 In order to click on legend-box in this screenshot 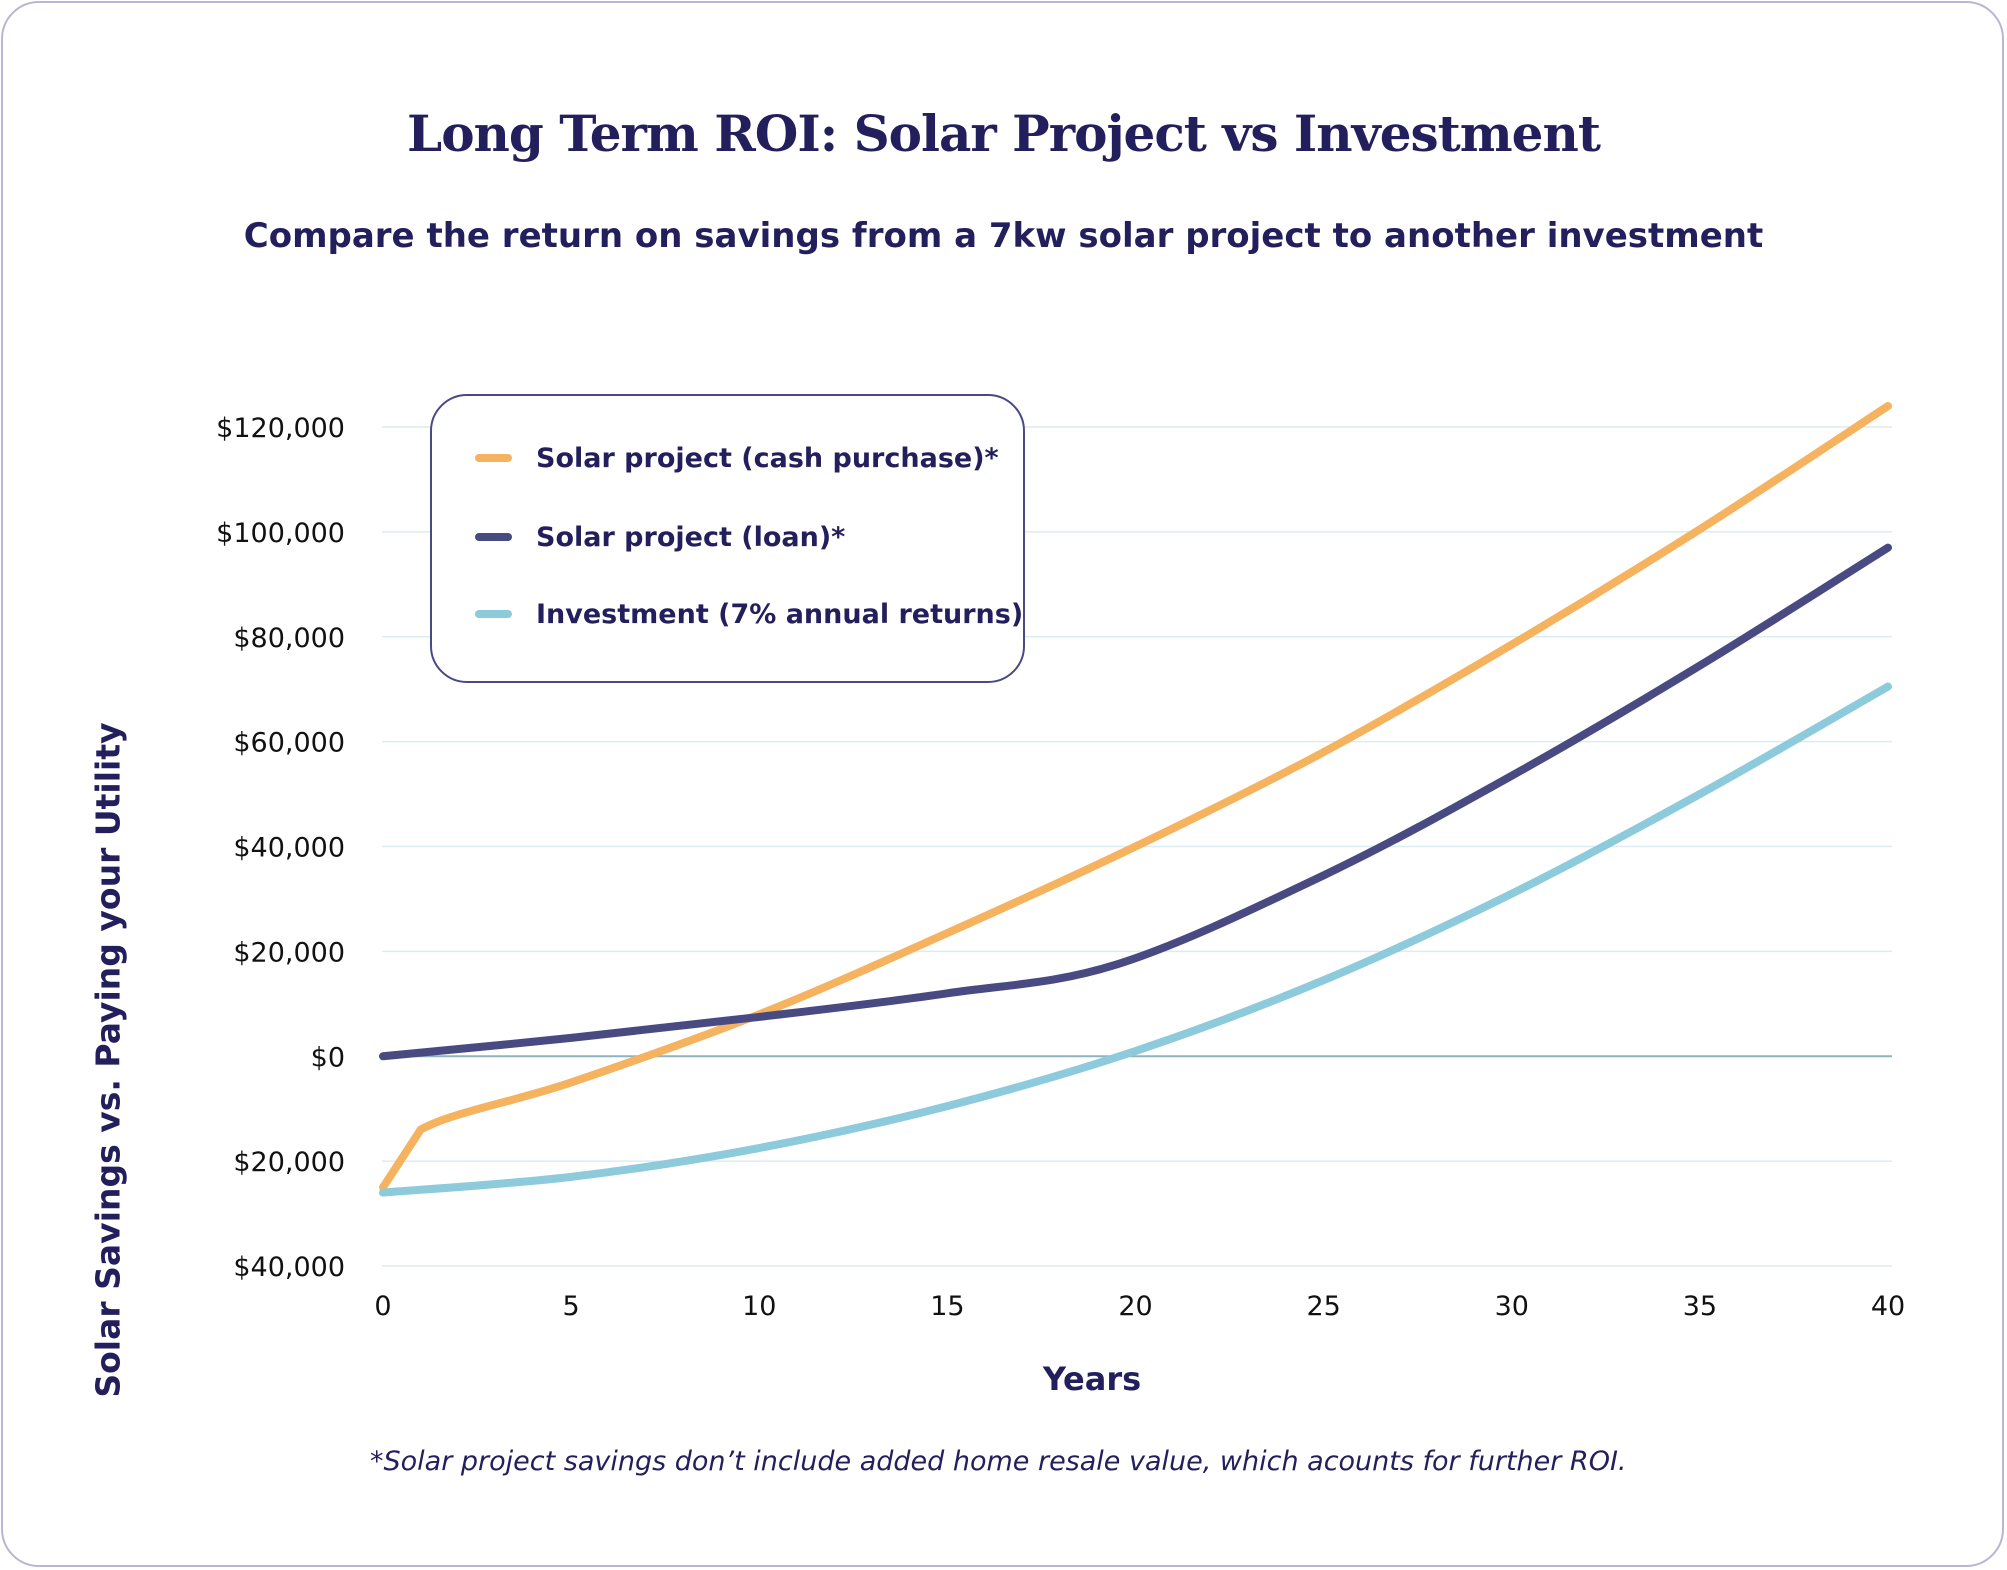, I will do `click(727, 538)`.